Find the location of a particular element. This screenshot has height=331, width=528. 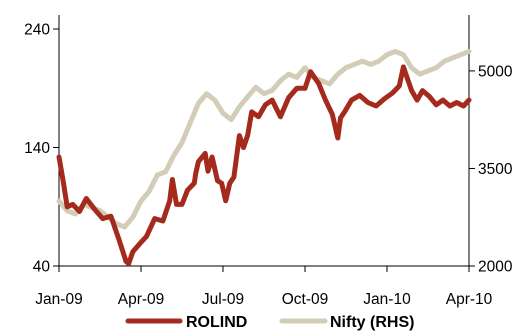

left-tick-label: 40 is located at coordinates (42, 267).